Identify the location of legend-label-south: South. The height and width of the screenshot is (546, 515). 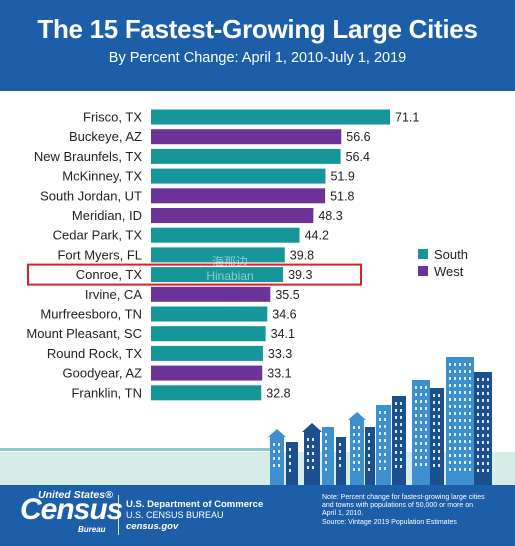
(451, 254).